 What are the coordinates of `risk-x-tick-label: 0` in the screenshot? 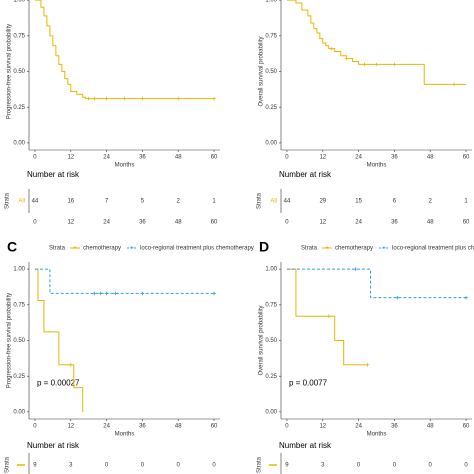 It's located at (287, 223).